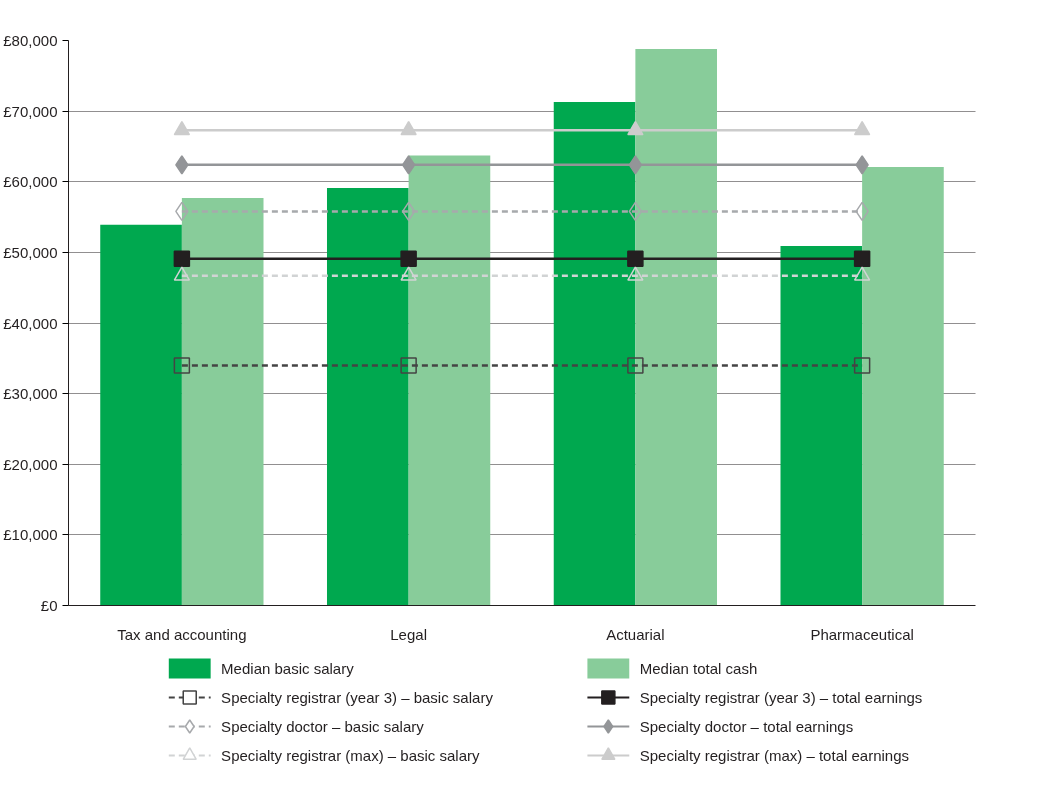 The image size is (1049, 787). What do you see at coordinates (408, 634) in the screenshot?
I see `x-tick-label: Legal` at bounding box center [408, 634].